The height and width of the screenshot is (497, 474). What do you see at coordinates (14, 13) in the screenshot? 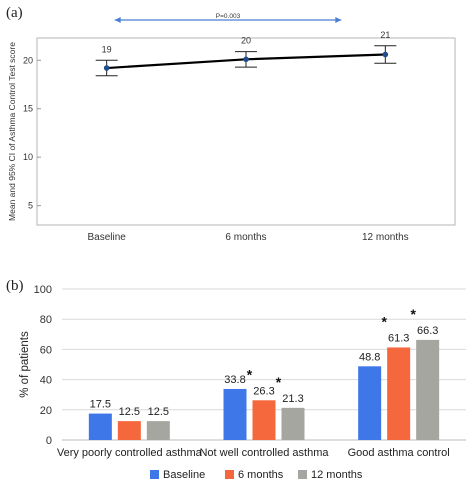
I see `panel-label: (a)` at bounding box center [14, 13].